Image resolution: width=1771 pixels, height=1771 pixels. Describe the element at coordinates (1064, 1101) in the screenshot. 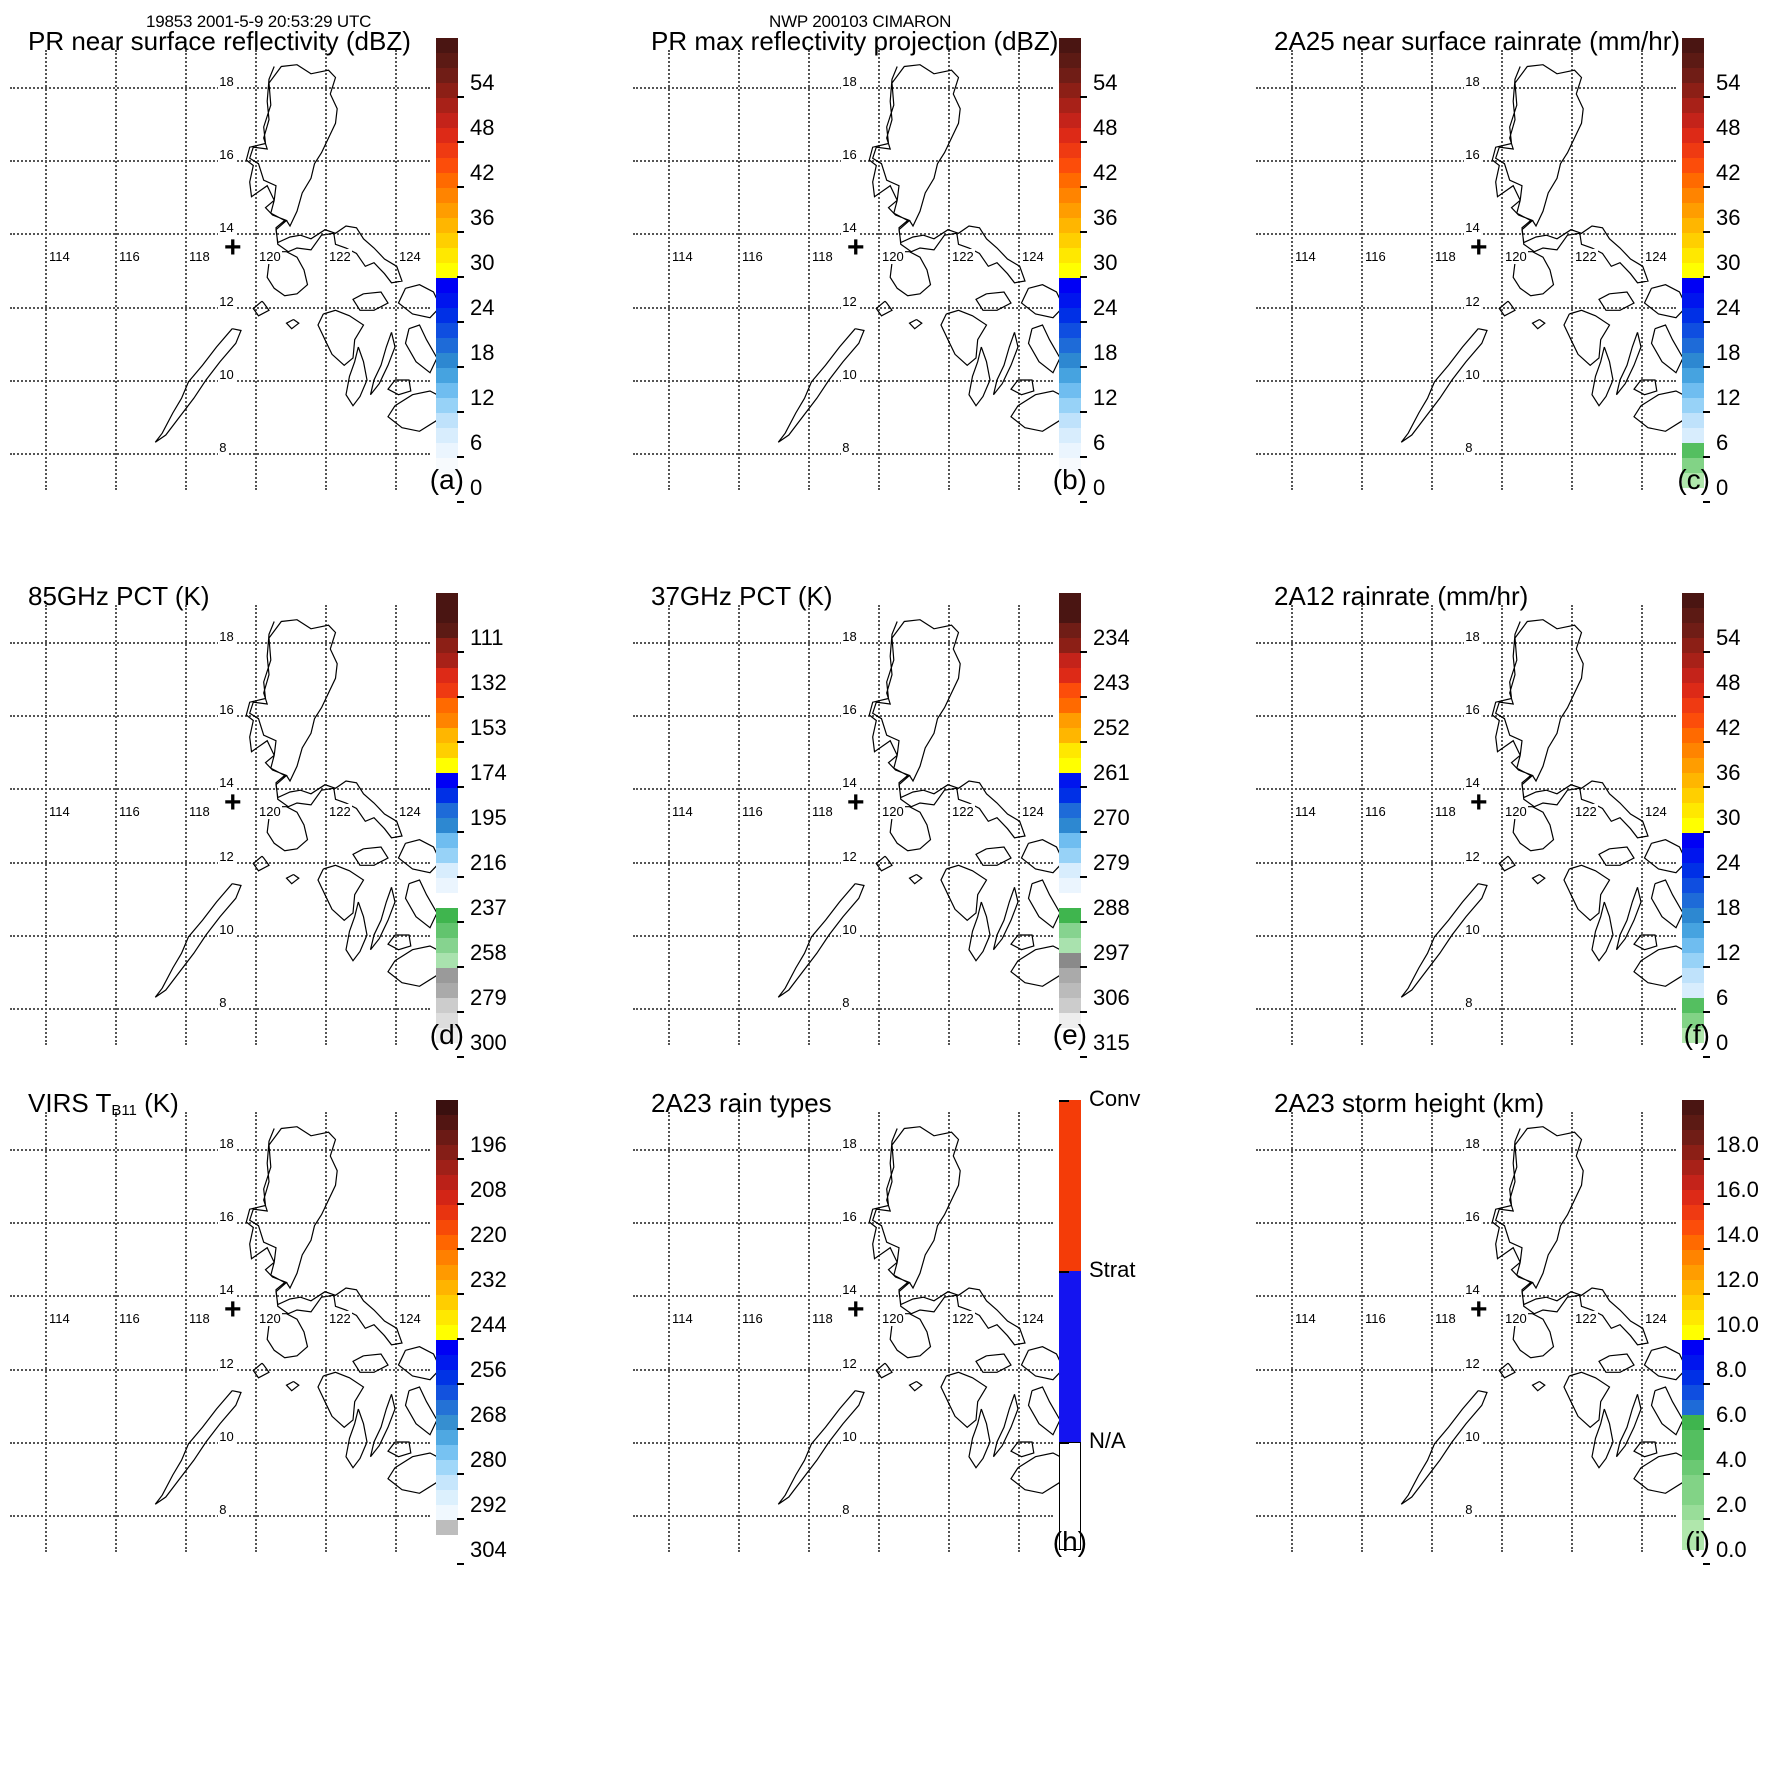

I see `colorbar-tick` at that location.